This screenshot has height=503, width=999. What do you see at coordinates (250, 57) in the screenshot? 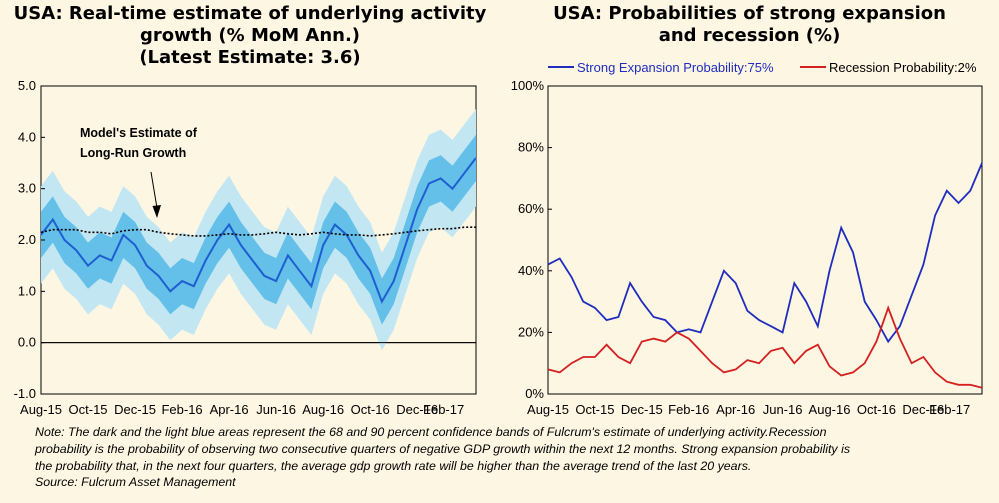
I see `left-title-line-3: (Latest Estimate: 3.6)` at bounding box center [250, 57].